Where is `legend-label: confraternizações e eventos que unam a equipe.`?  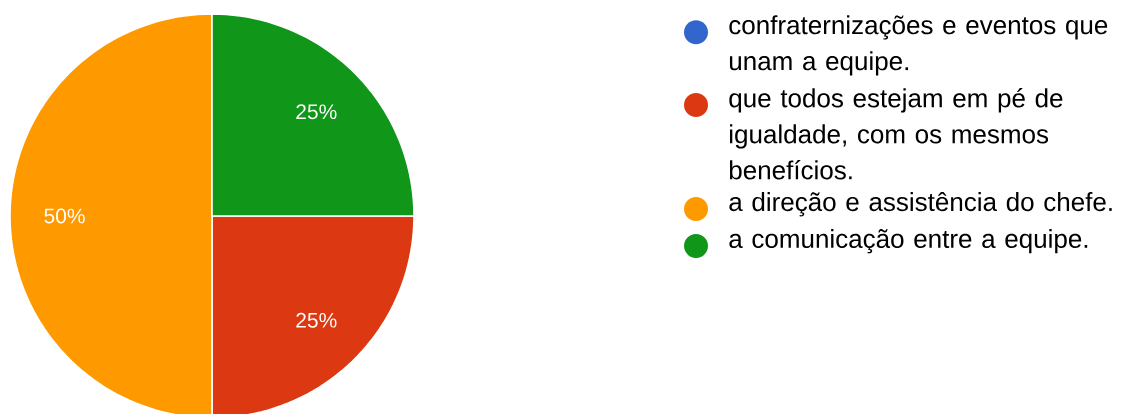 legend-label: confraternizações e eventos que unam a equipe. is located at coordinates (918, 45).